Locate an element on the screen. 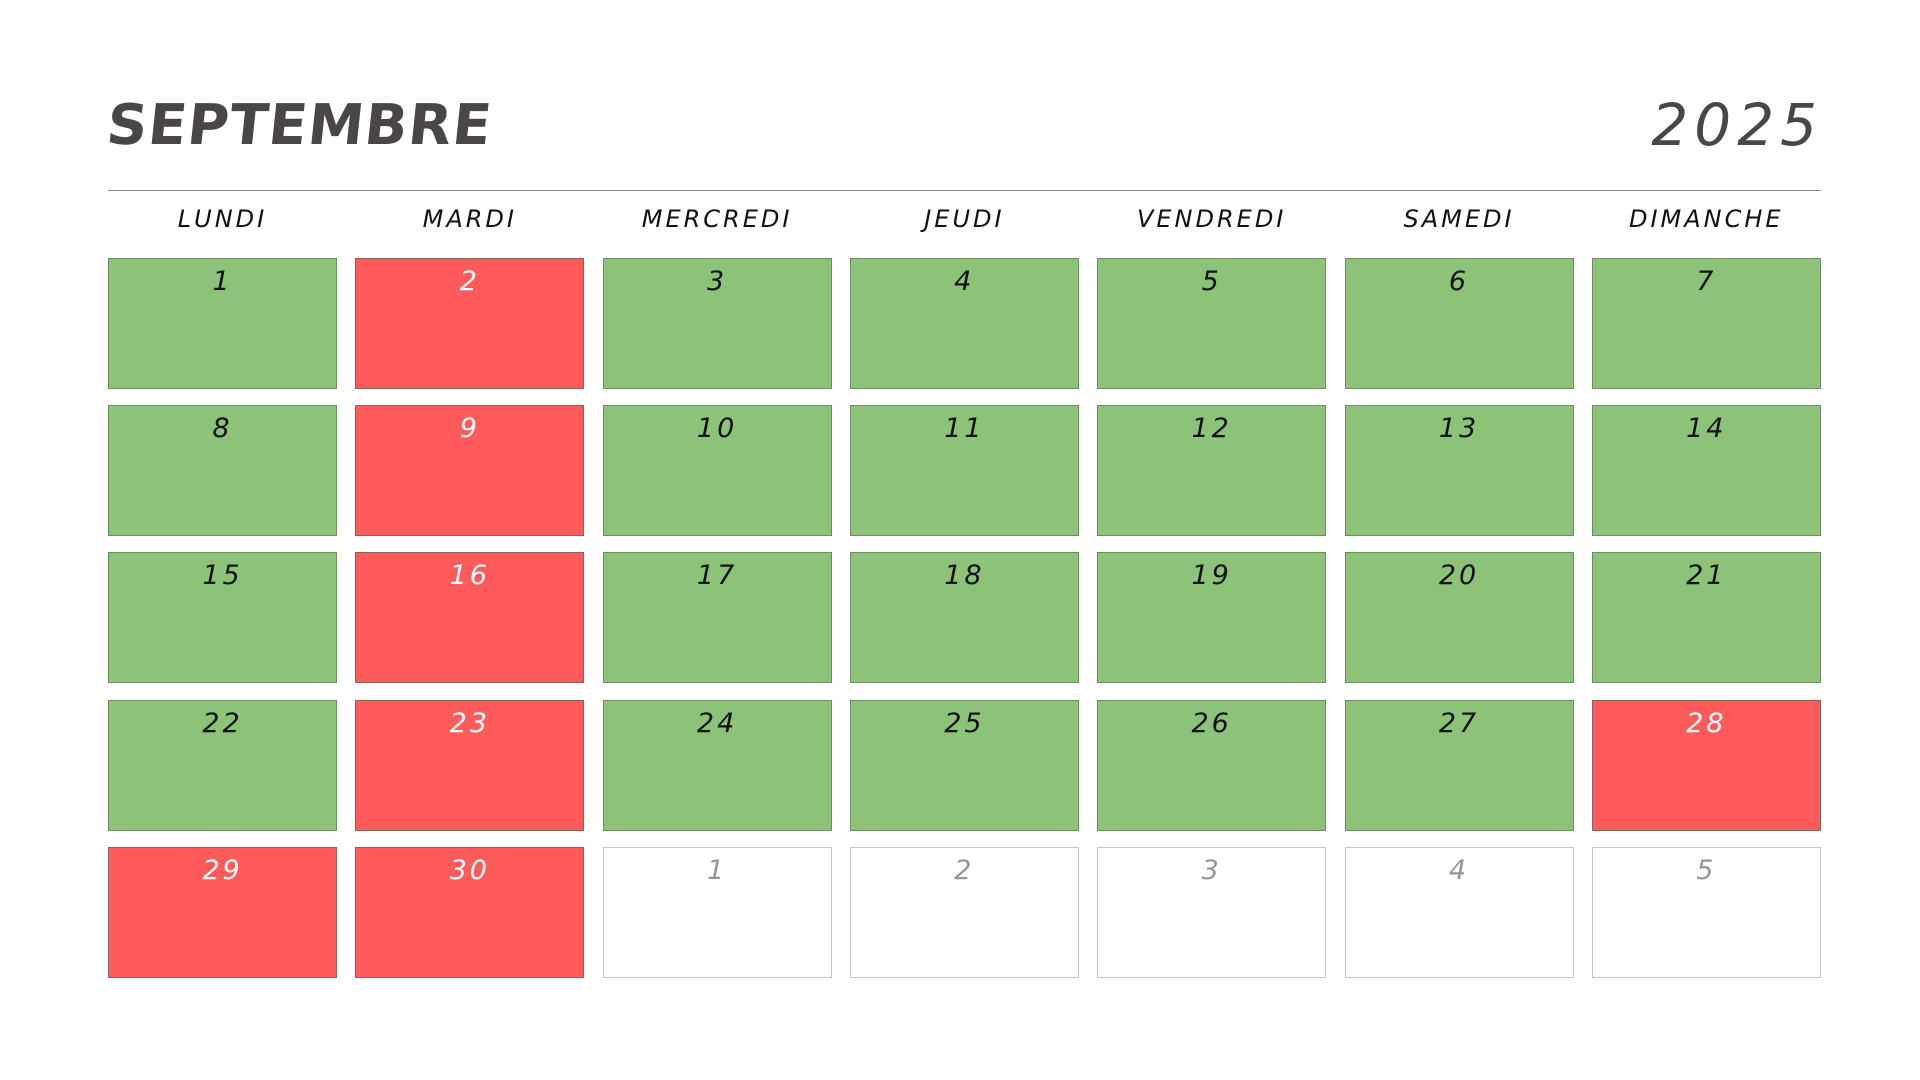 The image size is (1920, 1080). calendar-day-cell: 14 is located at coordinates (1706, 471).